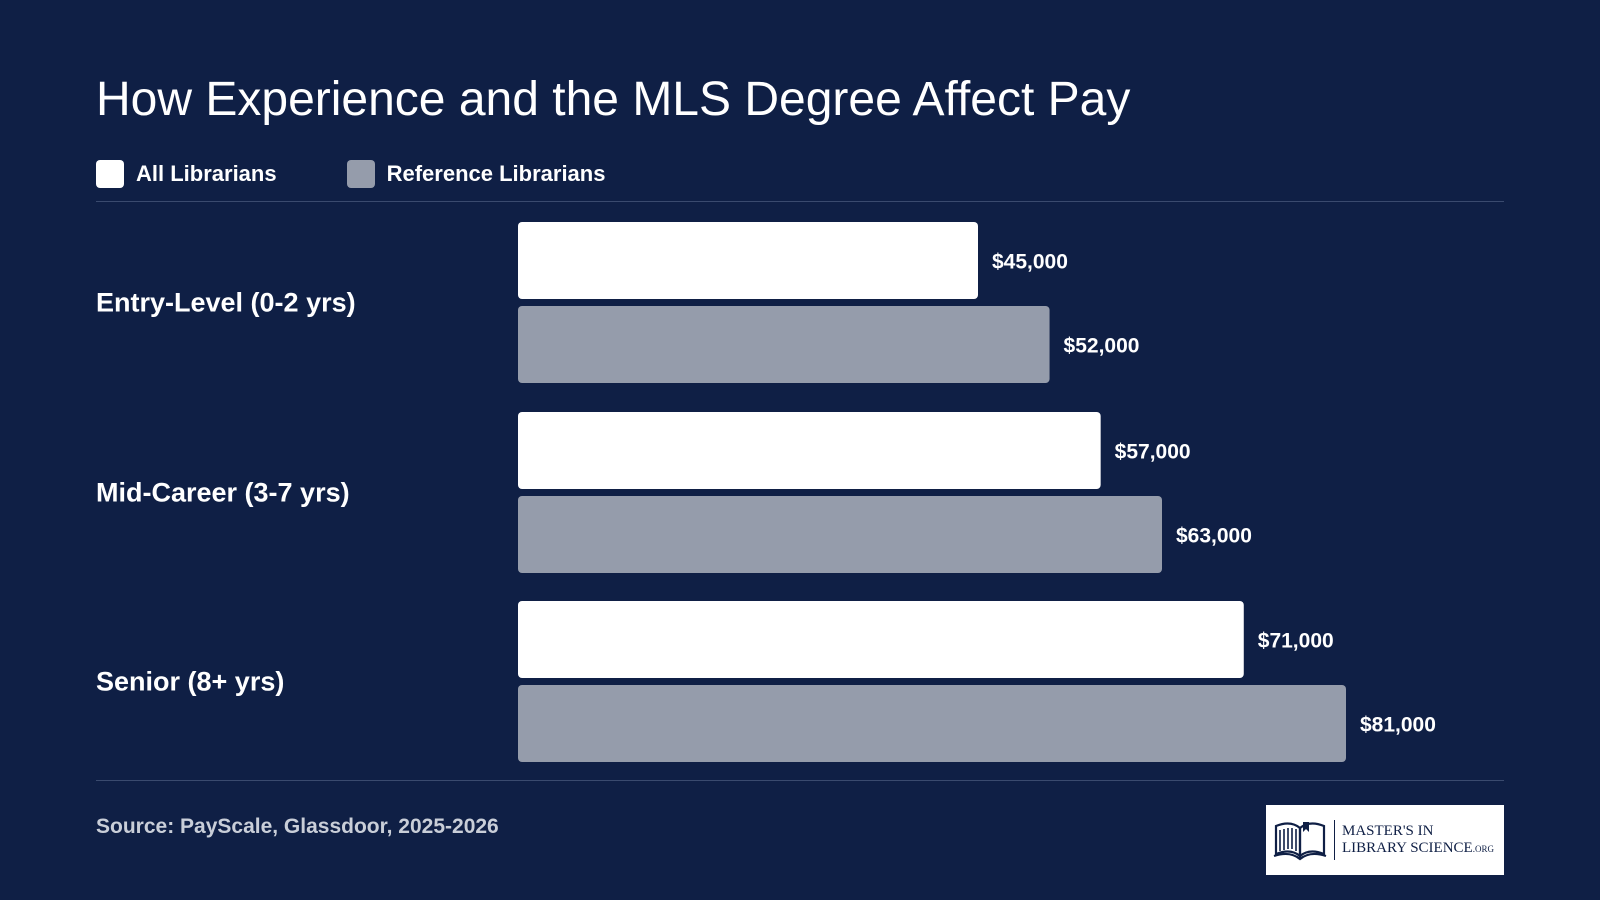  I want to click on value-label-reference-librarians-mid-career-3-7-yrs: $63,000, so click(1214, 536).